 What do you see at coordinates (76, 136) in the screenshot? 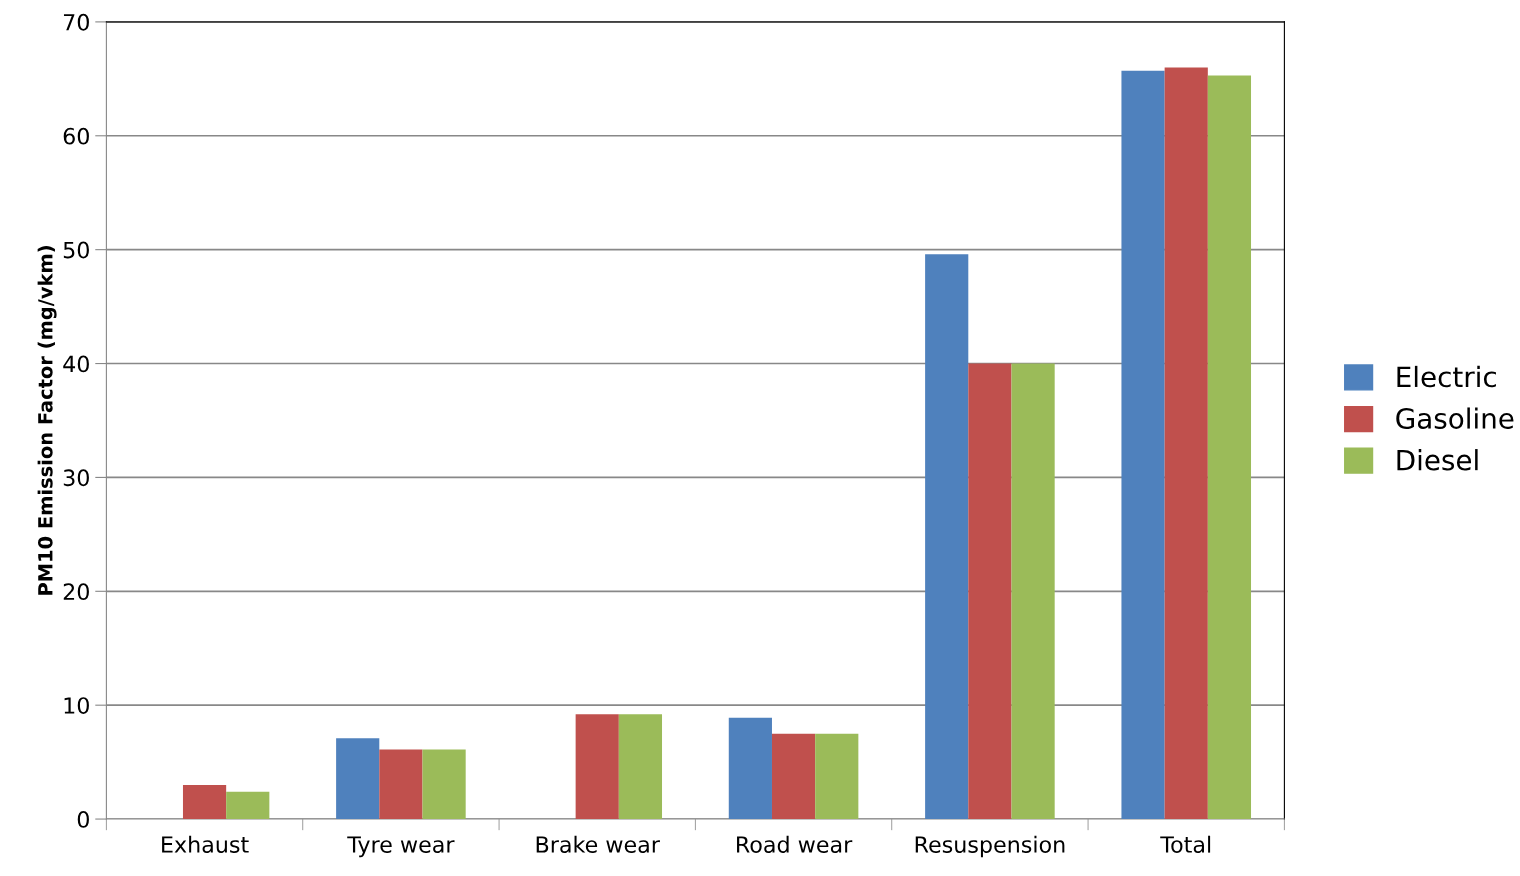
I see `y-tick-label: 60` at bounding box center [76, 136].